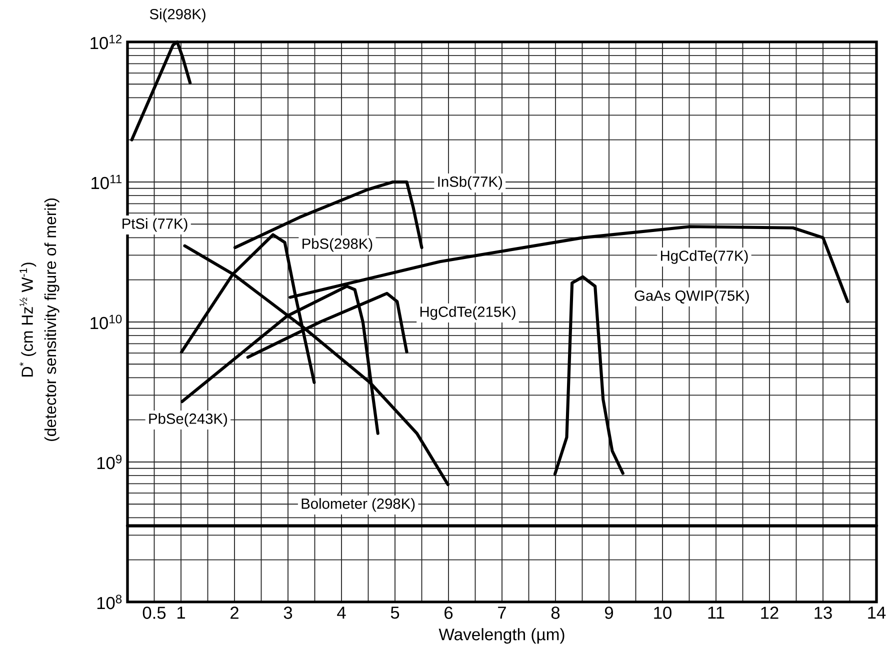 Image resolution: width=896 pixels, height=659 pixels. What do you see at coordinates (502, 612) in the screenshot?
I see `x-tick-label: 7` at bounding box center [502, 612].